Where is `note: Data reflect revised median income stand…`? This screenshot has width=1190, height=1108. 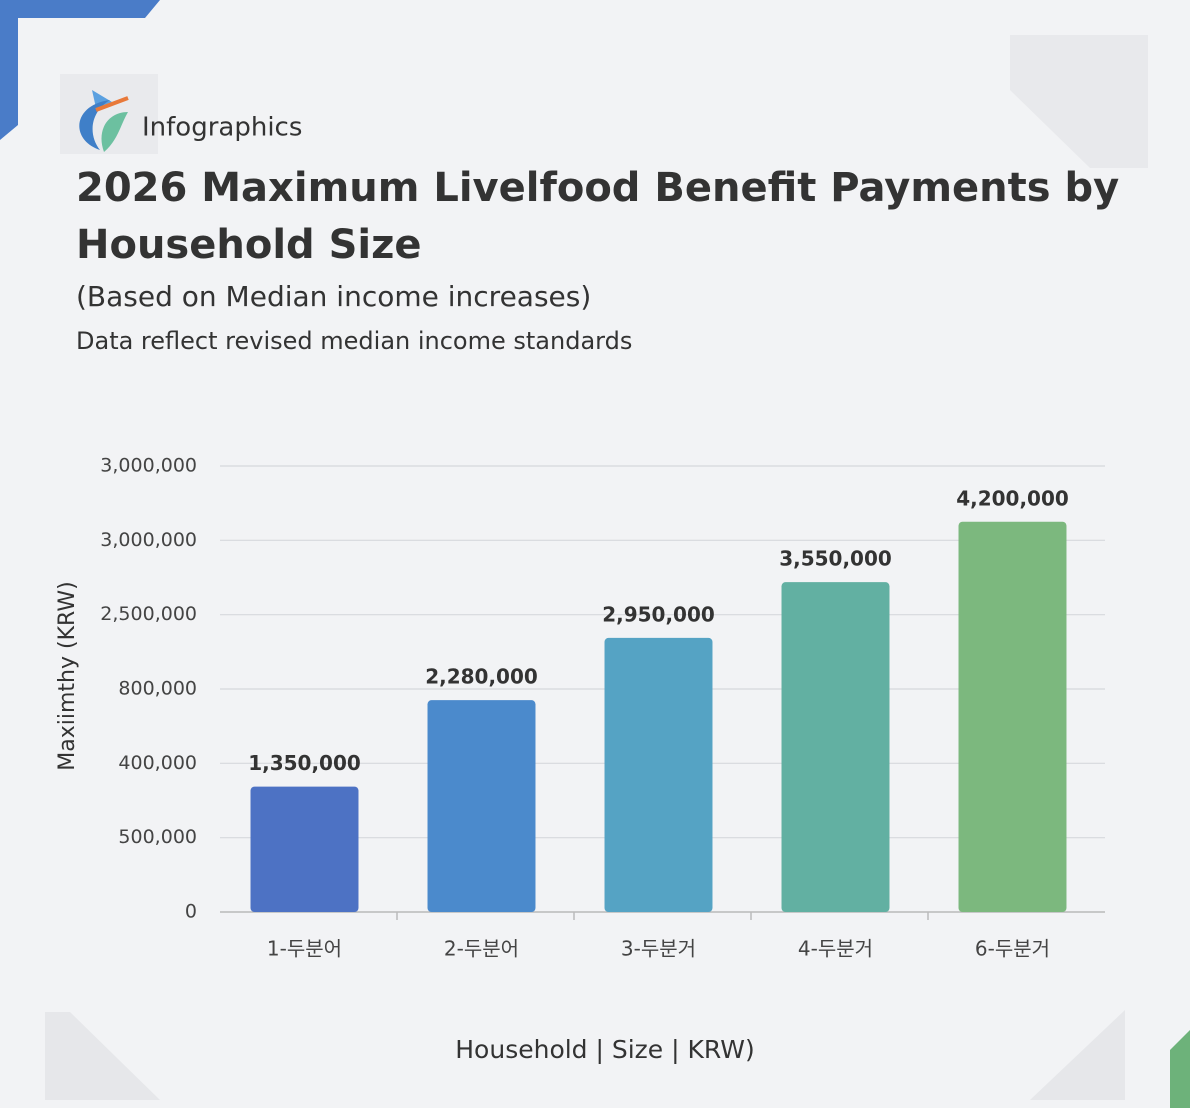 note: Data reflect revised median income stand… is located at coordinates (354, 341).